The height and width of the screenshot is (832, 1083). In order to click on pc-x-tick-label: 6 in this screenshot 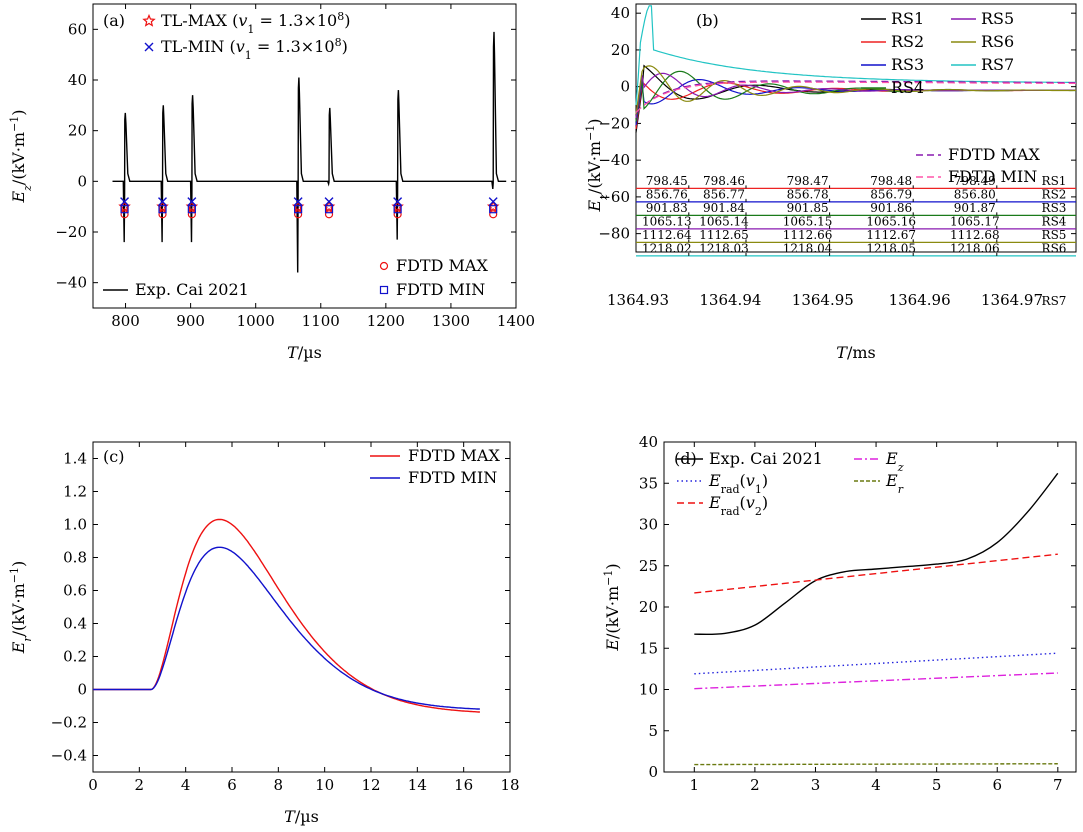, I will do `click(232, 785)`.